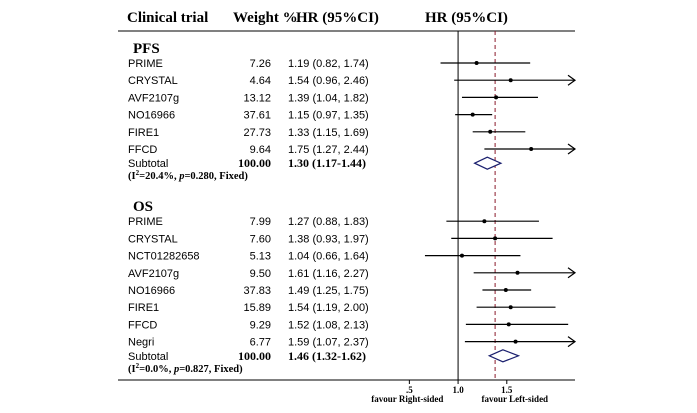  Describe the element at coordinates (260, 274) in the screenshot. I see `study-os-3-weight: 9.50` at that location.